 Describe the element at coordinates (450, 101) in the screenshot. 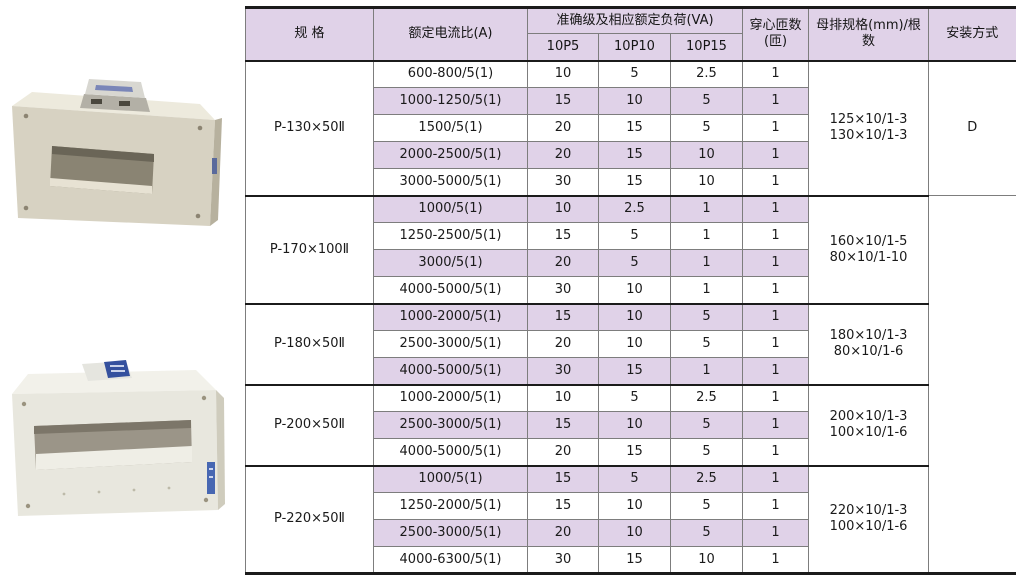

I see `ratio-cell: 1000-1250/5(1)` at that location.